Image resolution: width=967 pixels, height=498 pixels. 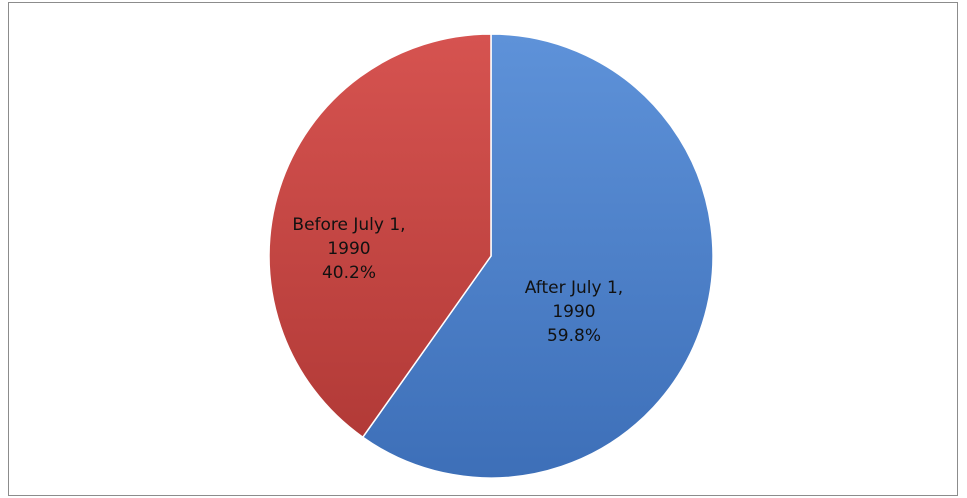 I want to click on slice-data-label: Before July 1, 1990 40.2%, so click(x=348, y=249).